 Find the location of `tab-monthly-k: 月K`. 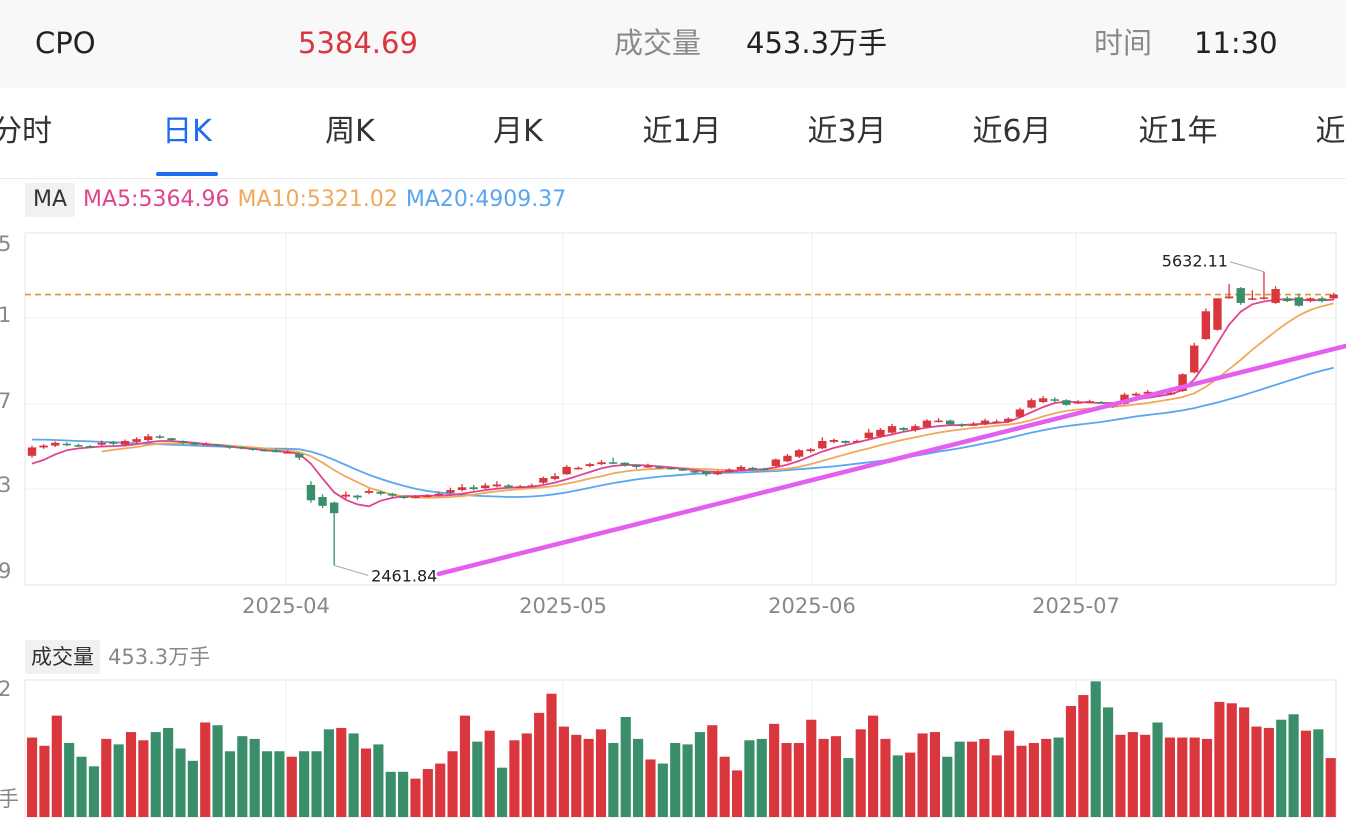

tab-monthly-k: 月K is located at coordinates (518, 131).